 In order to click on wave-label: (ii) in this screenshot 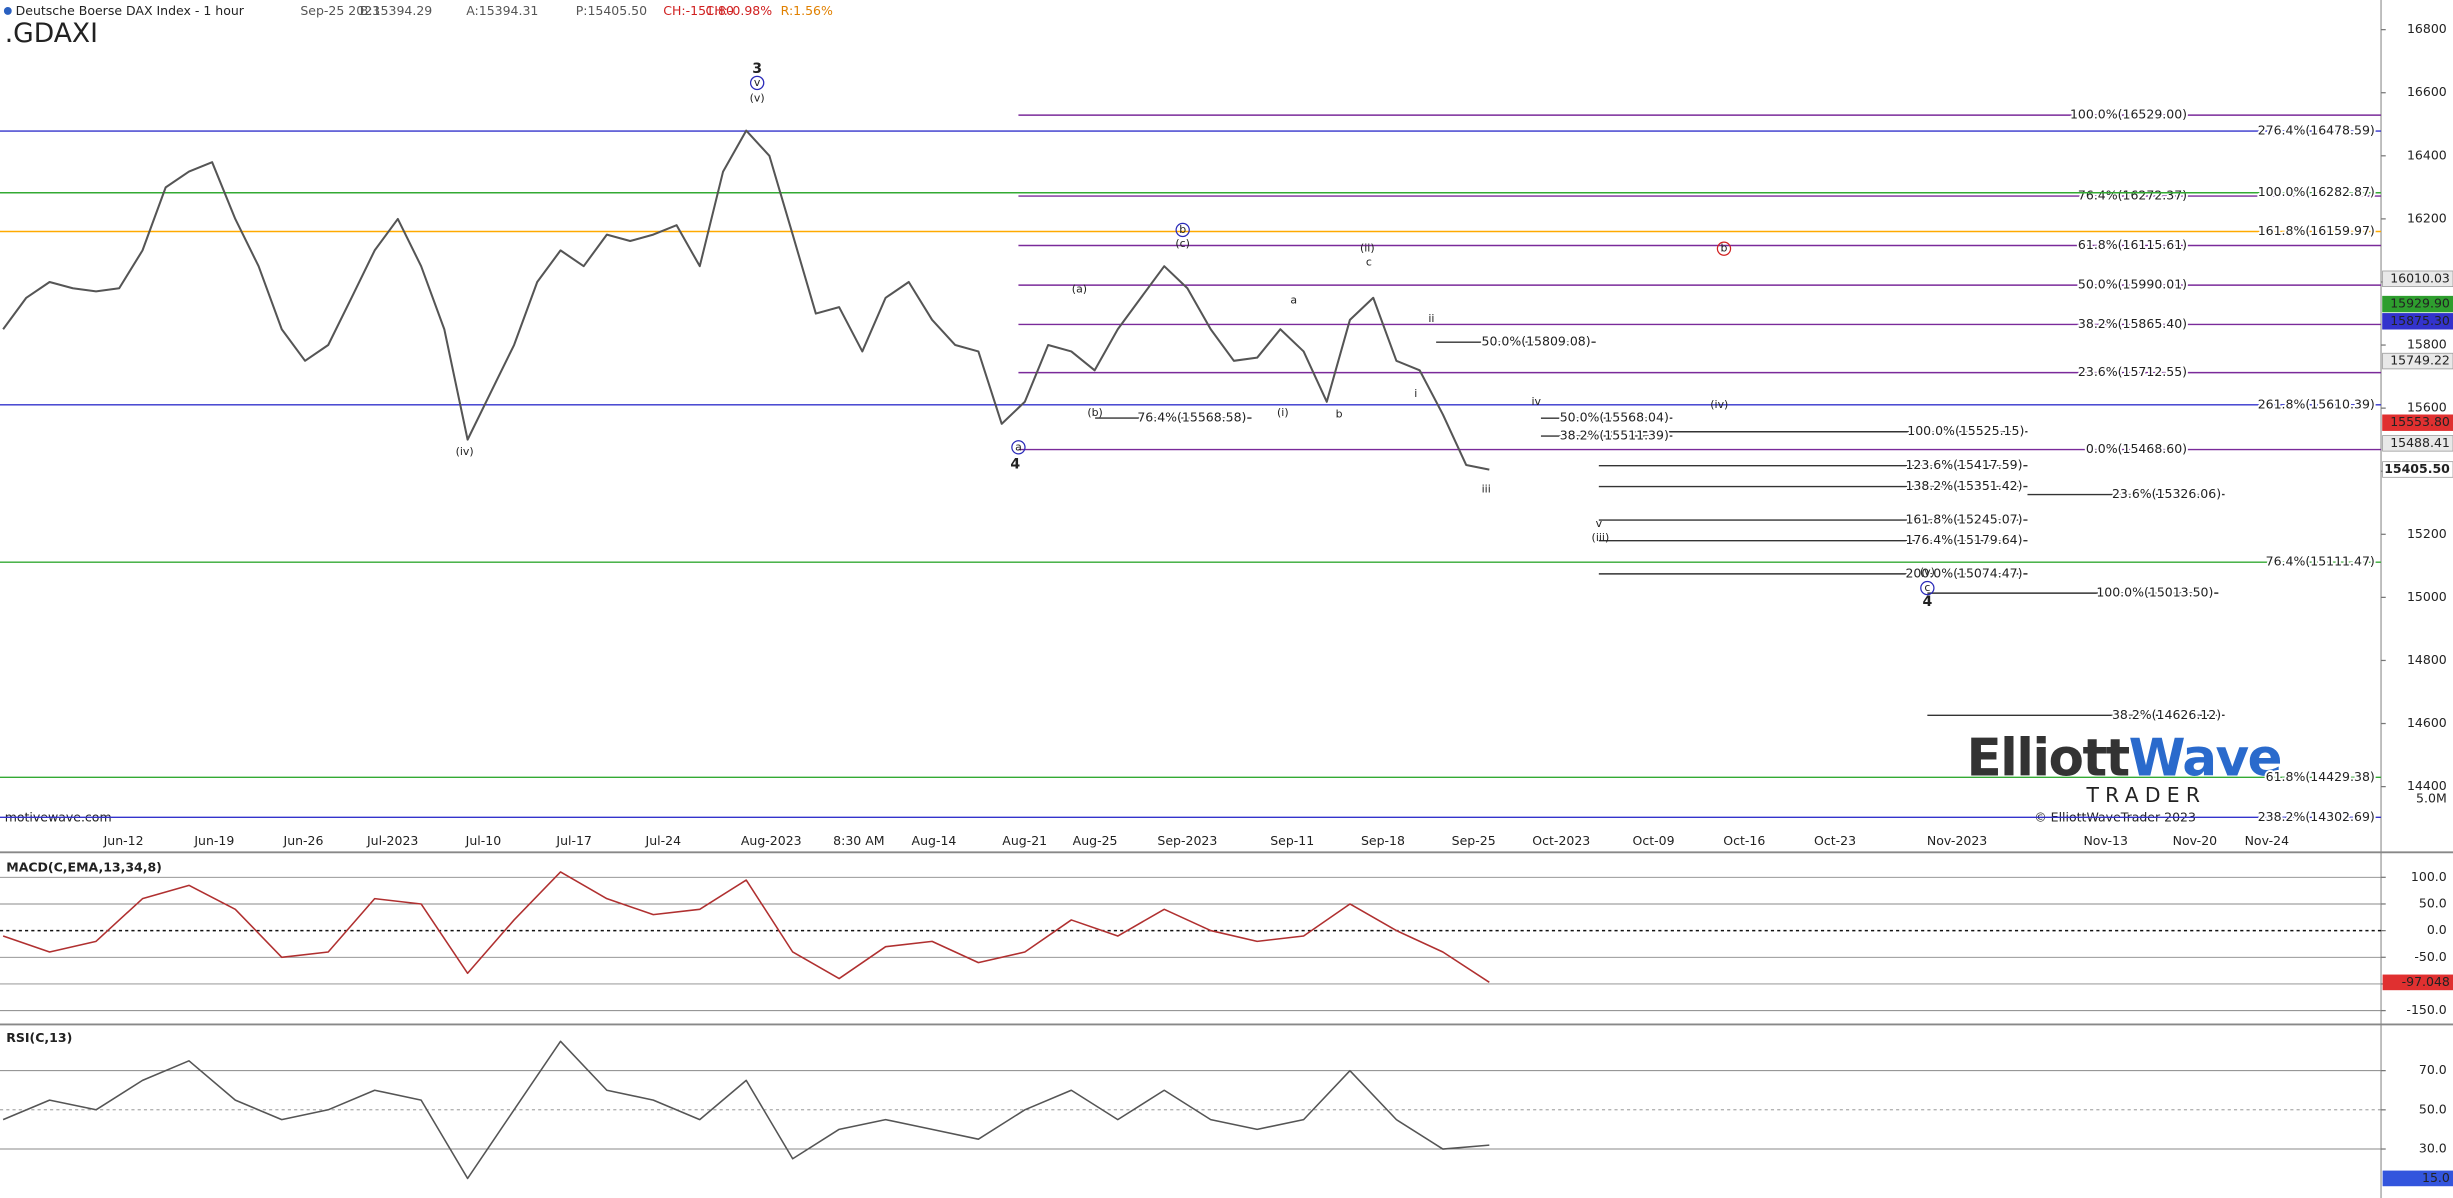, I will do `click(1367, 248)`.